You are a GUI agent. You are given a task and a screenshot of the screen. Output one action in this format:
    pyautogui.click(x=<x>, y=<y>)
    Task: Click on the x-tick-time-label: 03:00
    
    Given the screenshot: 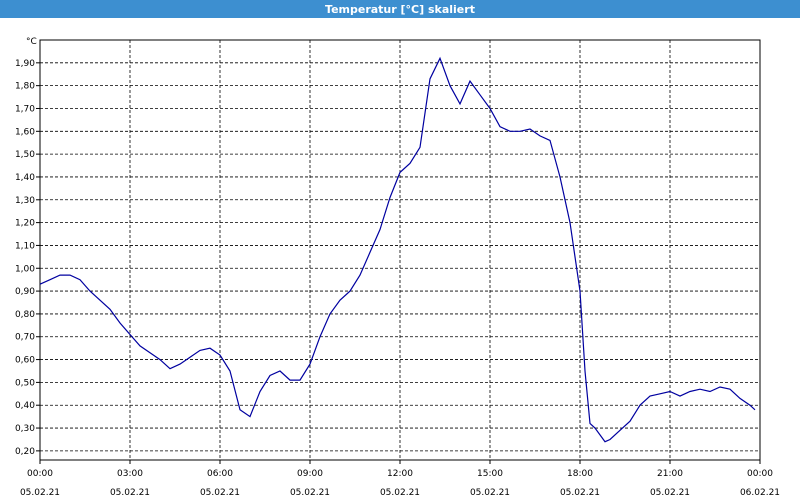 What is the action you would take?
    pyautogui.click(x=130, y=474)
    